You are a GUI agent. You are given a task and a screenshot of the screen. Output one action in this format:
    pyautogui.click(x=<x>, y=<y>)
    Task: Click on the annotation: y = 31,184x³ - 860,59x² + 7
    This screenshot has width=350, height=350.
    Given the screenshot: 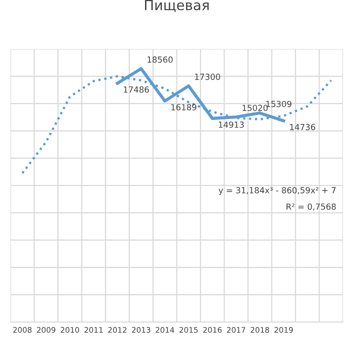 What is the action you would take?
    pyautogui.click(x=277, y=191)
    